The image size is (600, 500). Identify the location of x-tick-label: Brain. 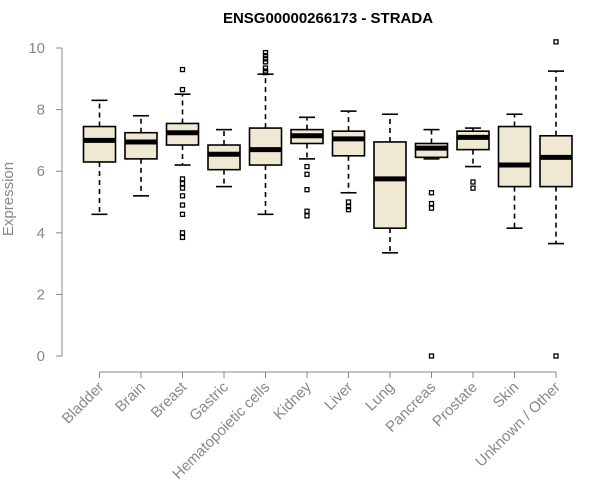
(130, 397).